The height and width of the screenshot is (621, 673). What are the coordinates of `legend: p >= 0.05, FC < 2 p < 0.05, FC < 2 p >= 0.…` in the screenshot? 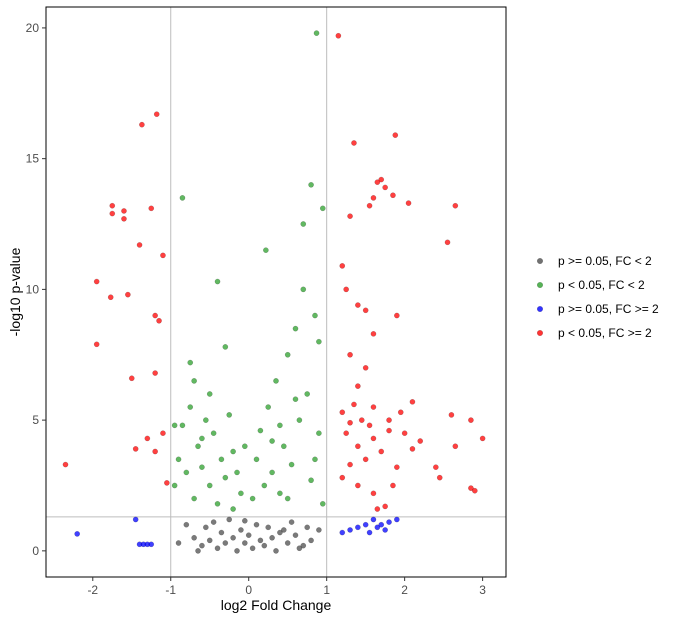 It's located at (598, 297).